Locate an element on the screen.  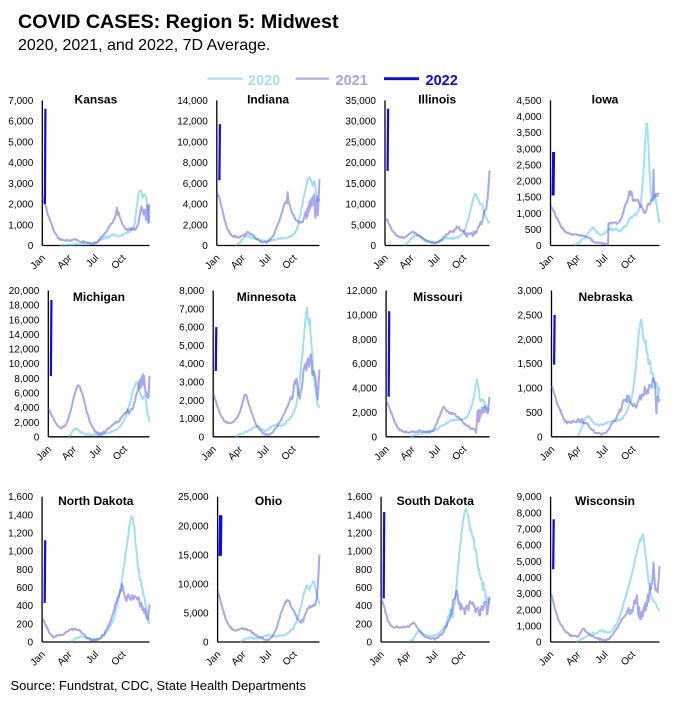
svg-text:2020, 2021, and 2022, 7D Avera: 2020, 2021, and 2022, 7D Average. is located at coordinates (144, 45).